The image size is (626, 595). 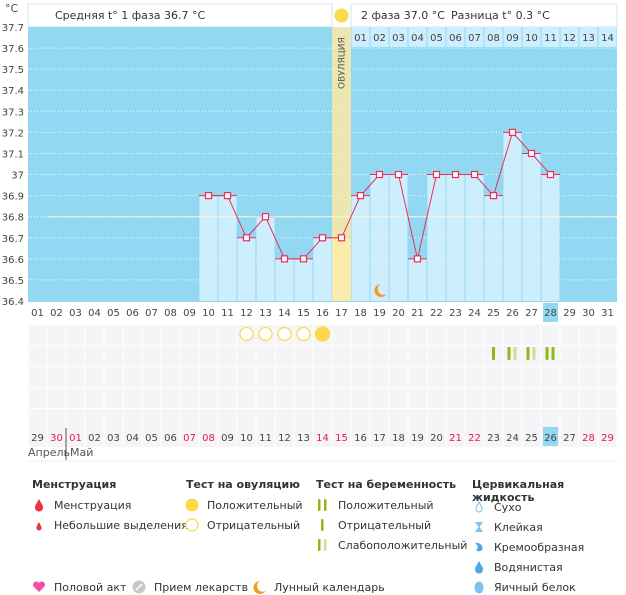 What do you see at coordinates (417, 38) in the screenshot?
I see `phase2-day-label: 04` at bounding box center [417, 38].